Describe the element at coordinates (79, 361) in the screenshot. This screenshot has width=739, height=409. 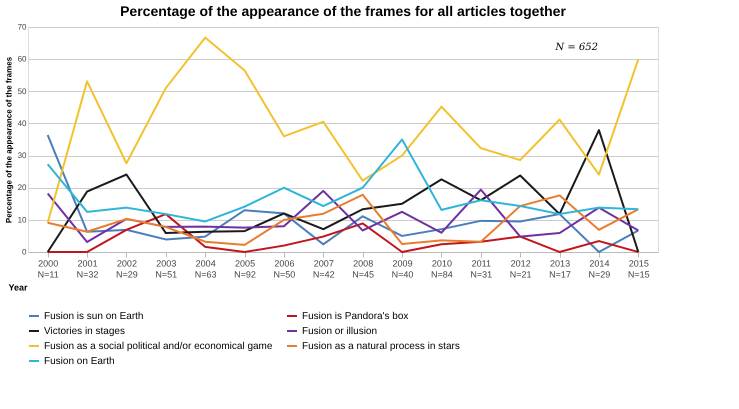
I see `legend-label: Fusion on Earth` at that location.